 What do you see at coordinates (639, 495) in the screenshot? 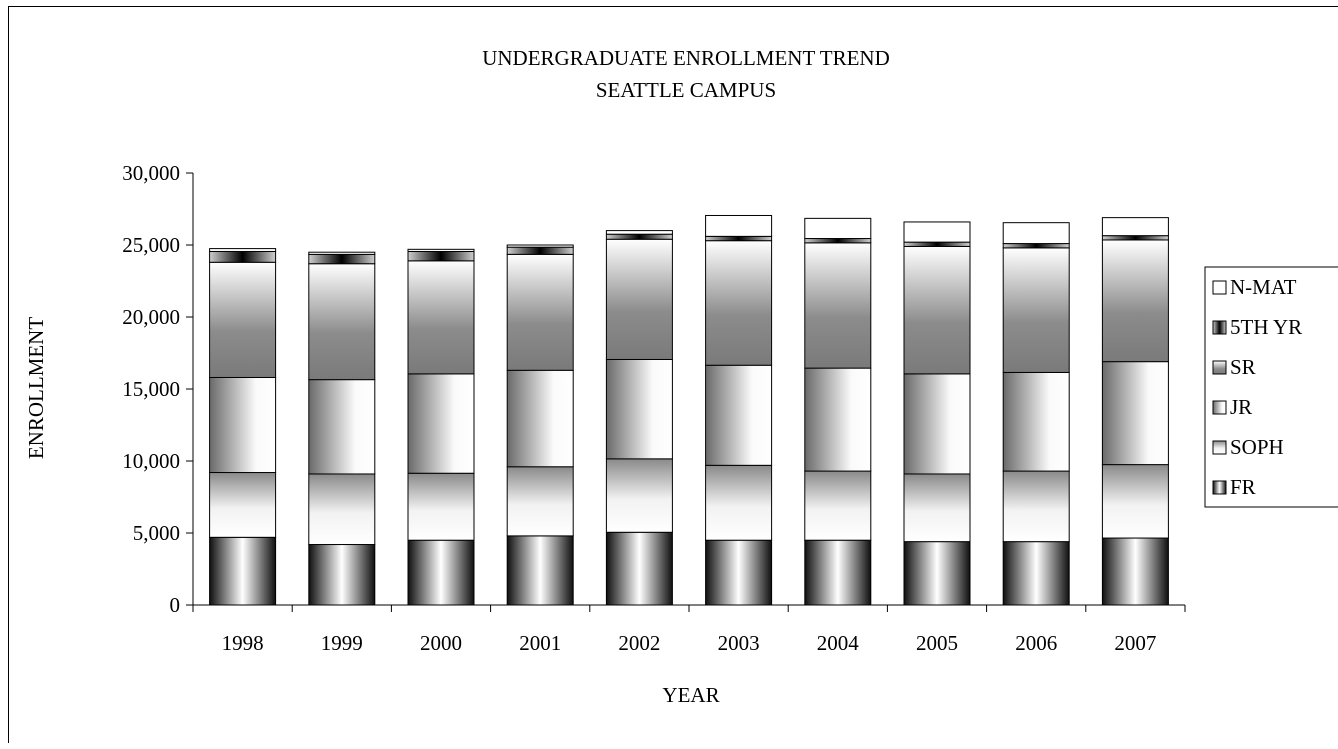
I see `bar-soph-2002` at bounding box center [639, 495].